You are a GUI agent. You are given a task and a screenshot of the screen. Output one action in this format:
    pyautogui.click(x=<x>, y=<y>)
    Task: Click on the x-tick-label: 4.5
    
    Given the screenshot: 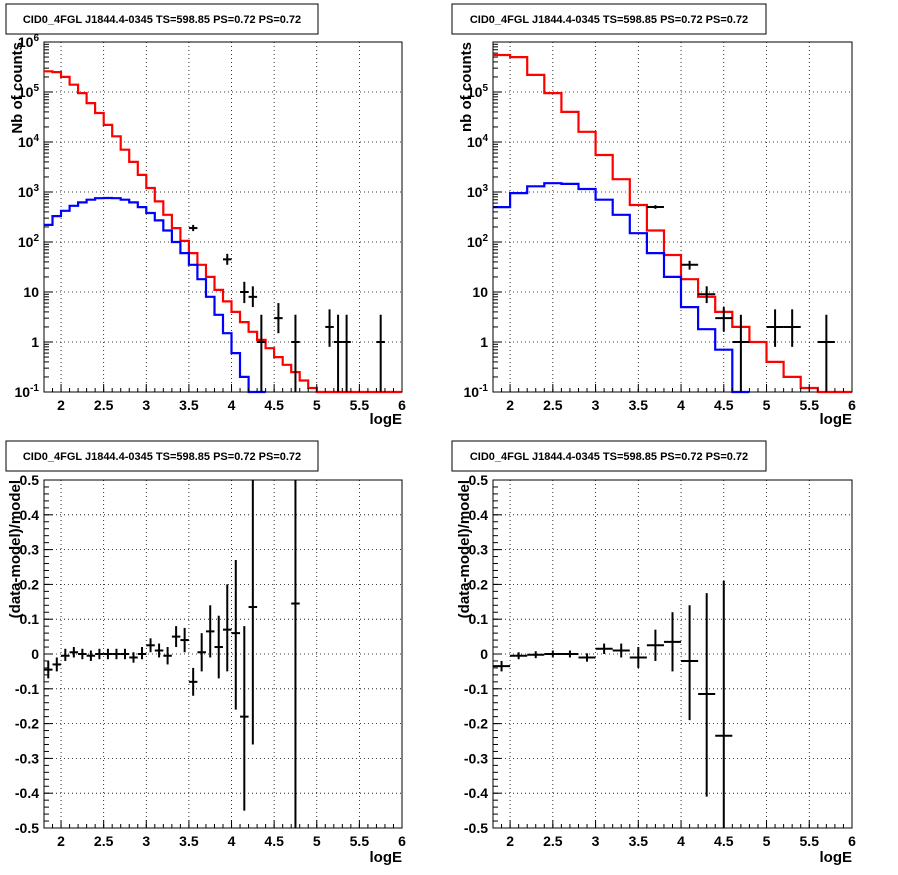 What is the action you would take?
    pyautogui.click(x=274, y=841)
    